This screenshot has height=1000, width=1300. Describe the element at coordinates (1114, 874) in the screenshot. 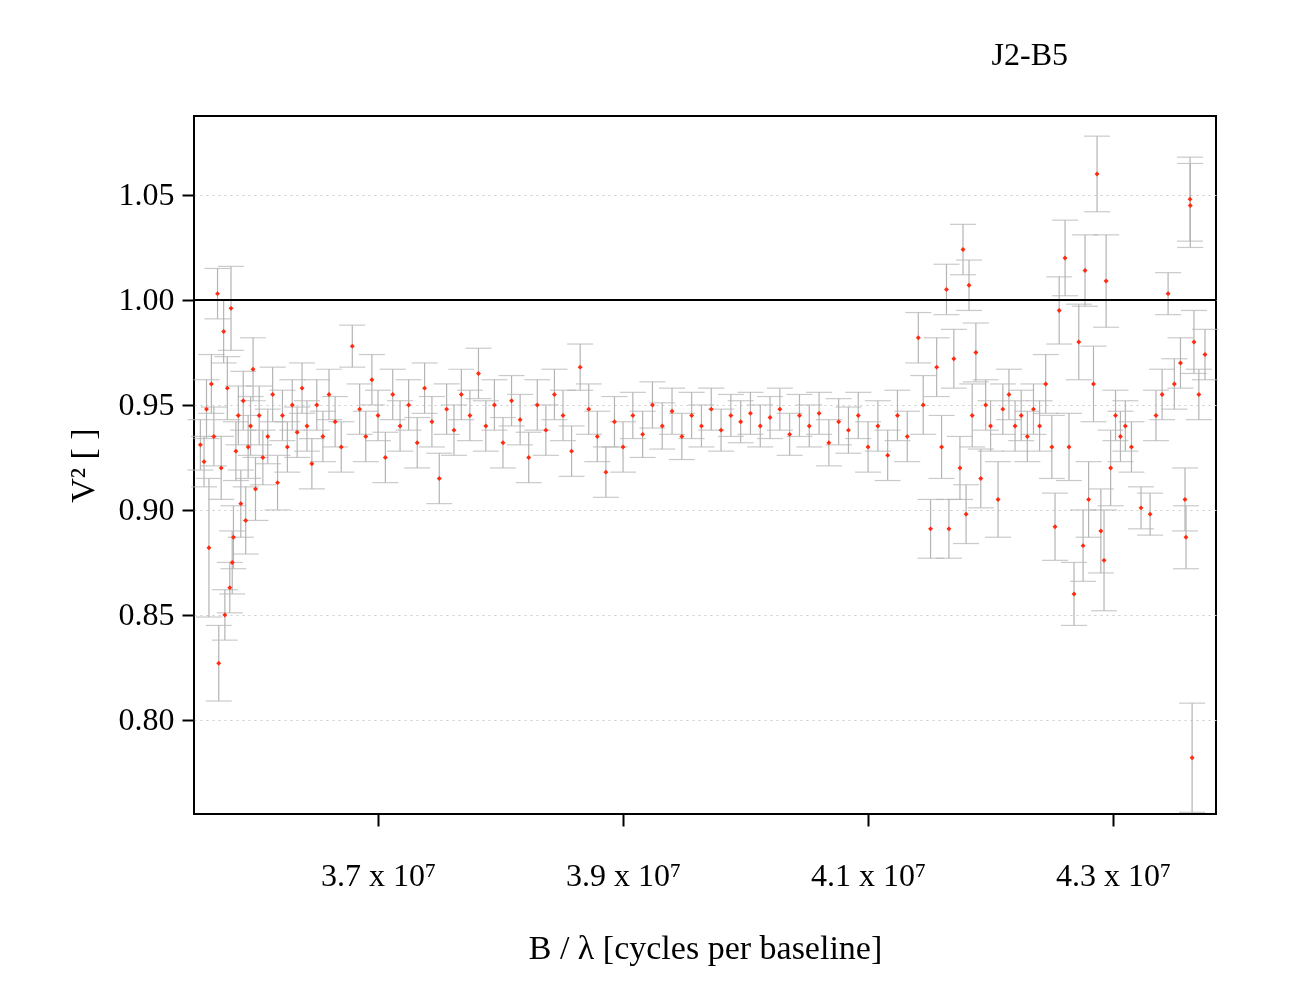

I see `x-tick-label: 4.3 x 10⁷` at that location.